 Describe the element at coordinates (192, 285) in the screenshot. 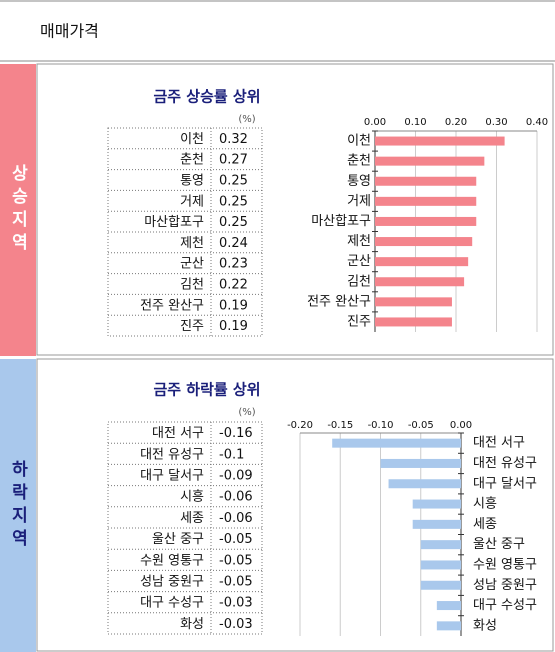

I see `table-region: 김천` at that location.